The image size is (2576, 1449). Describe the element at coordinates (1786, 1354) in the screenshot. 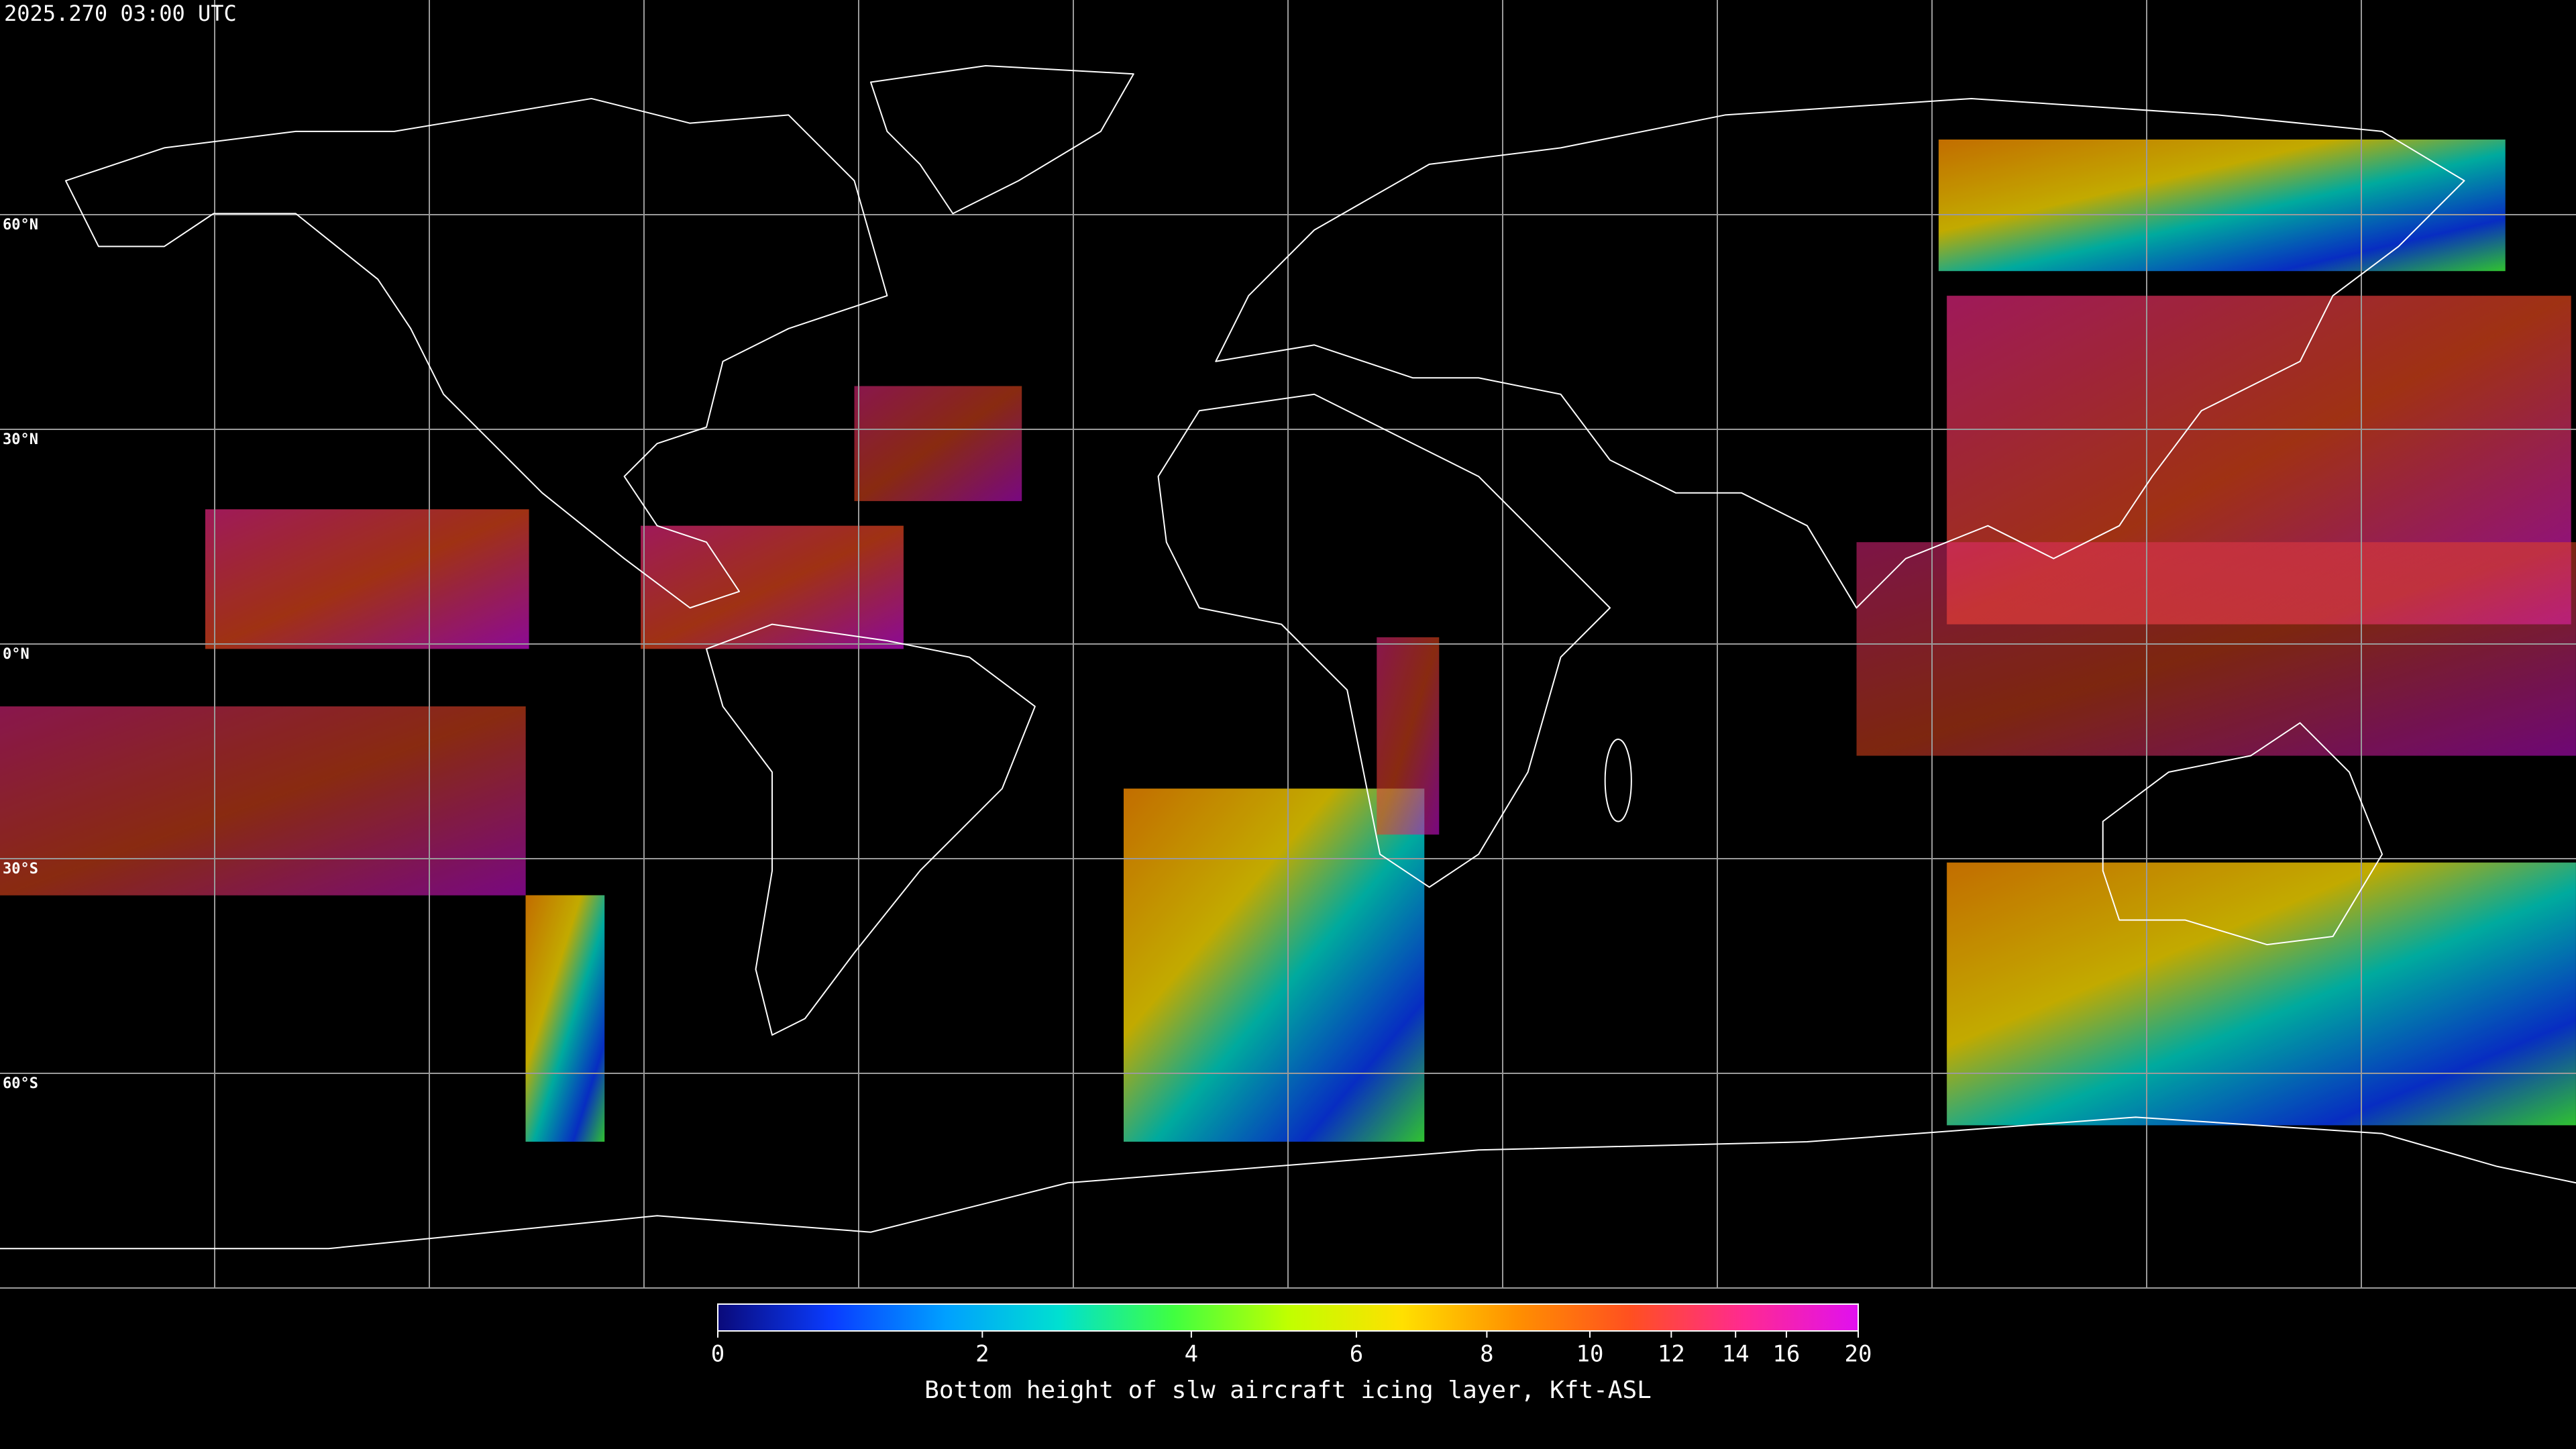

I see `colorbar-tick-label: 16` at that location.